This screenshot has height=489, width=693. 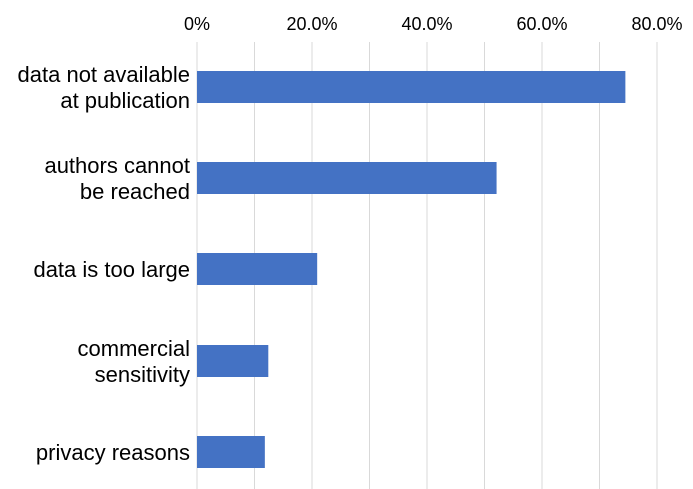 I want to click on x-tick-label: 40.0%, so click(x=426, y=24).